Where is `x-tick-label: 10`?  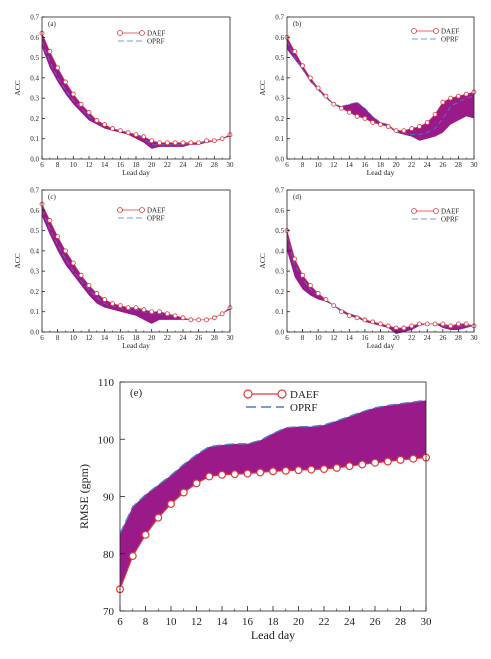 x-tick-label: 10 is located at coordinates (74, 338).